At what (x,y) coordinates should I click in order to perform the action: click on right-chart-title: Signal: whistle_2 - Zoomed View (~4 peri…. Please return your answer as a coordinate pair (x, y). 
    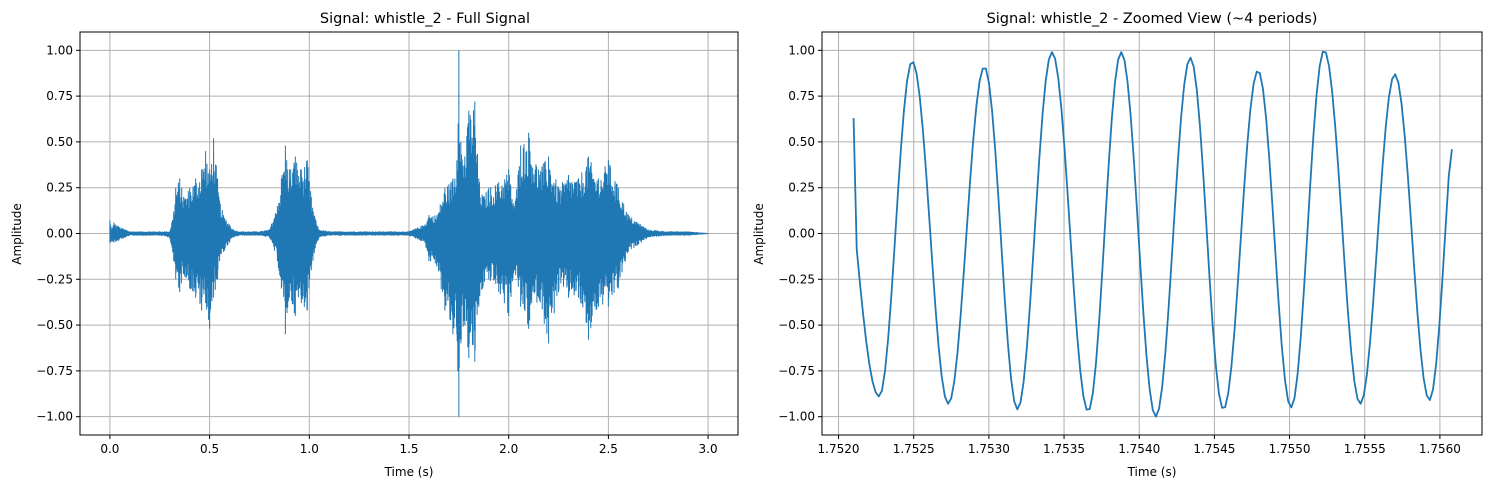
    Looking at the image, I should click on (1152, 19).